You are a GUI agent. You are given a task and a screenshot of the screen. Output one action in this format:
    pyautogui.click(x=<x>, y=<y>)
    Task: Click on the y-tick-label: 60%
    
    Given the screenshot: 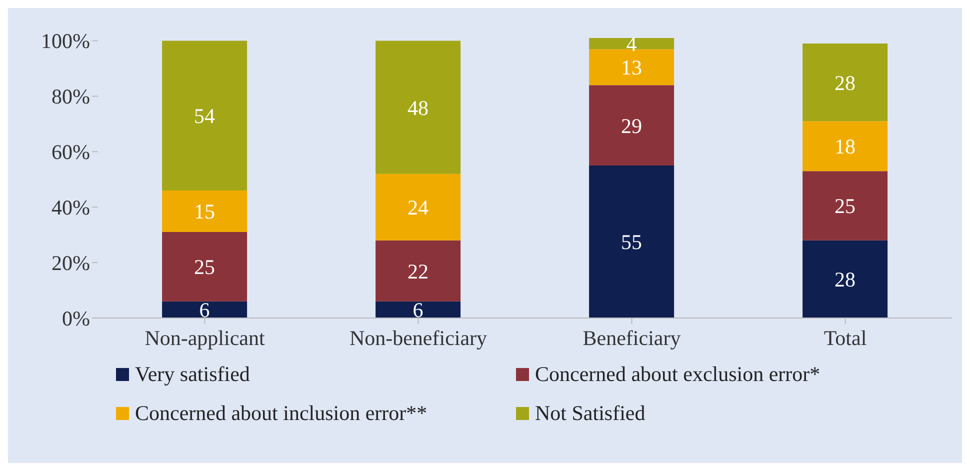 What is the action you would take?
    pyautogui.click(x=71, y=152)
    